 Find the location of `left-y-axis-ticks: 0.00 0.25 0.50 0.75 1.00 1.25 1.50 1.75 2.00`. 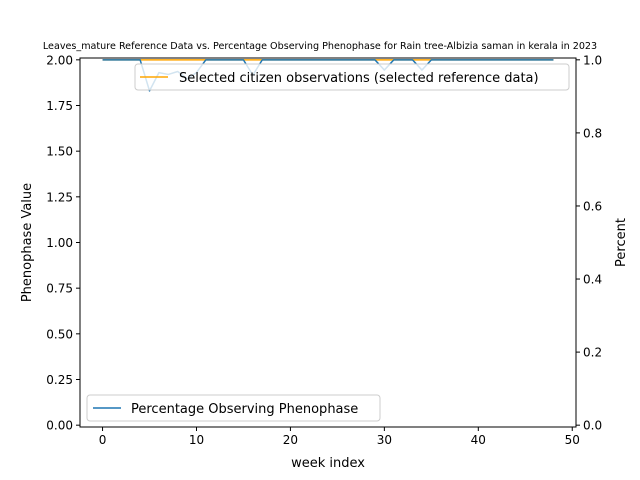

left-y-axis-ticks: 0.00 0.25 0.50 0.75 1.00 1.25 1.50 1.75 2.00 is located at coordinates (63, 243).